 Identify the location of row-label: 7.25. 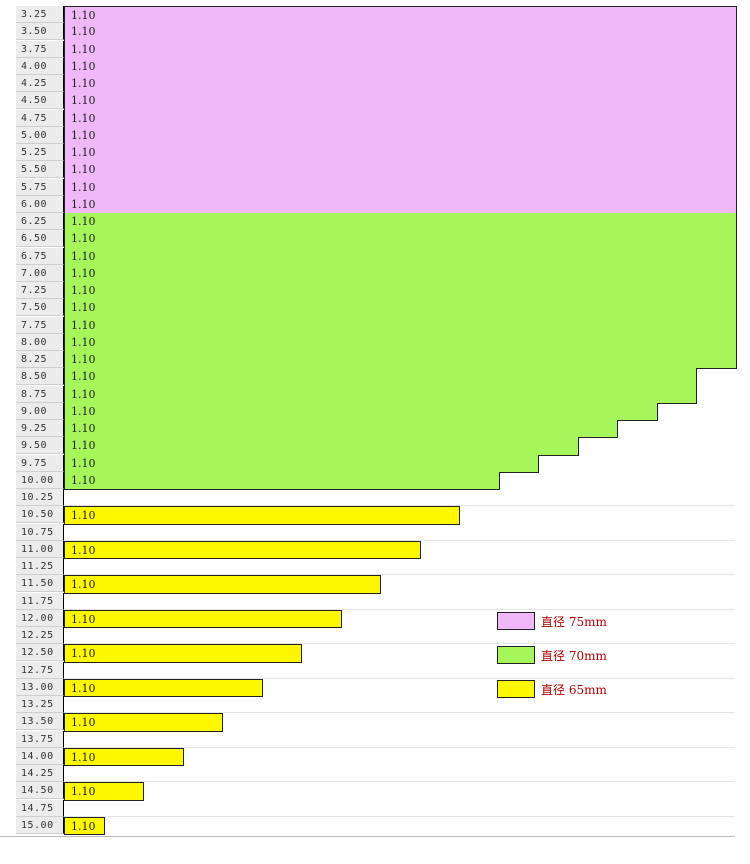
(40, 290).